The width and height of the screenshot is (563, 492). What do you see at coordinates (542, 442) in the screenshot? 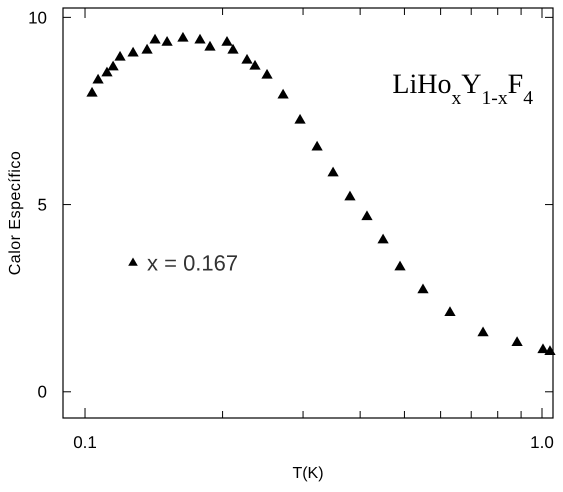
I see `x-tick-label: 1.0` at bounding box center [542, 442].